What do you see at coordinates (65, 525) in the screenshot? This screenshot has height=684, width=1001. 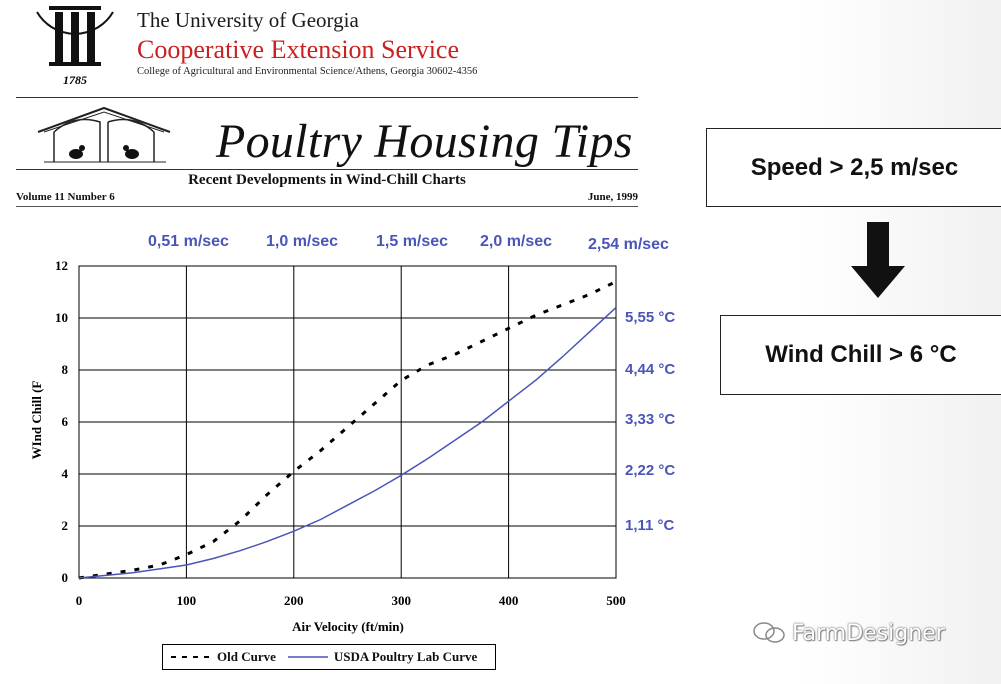 I see `y-tick-label: 2` at bounding box center [65, 525].